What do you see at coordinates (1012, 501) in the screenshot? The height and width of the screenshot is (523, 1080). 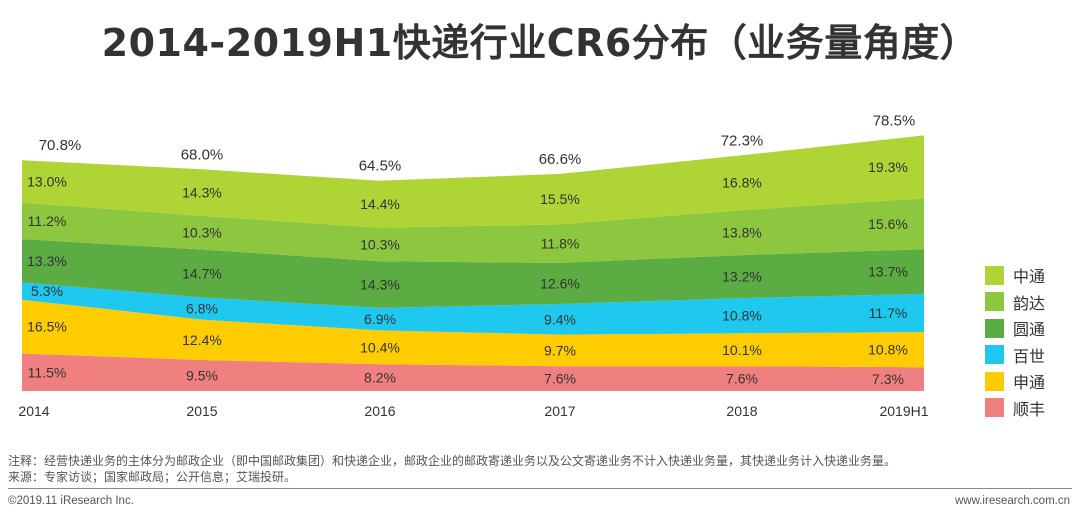 I see `website-text: www.iresearch.com.cn` at bounding box center [1012, 501].